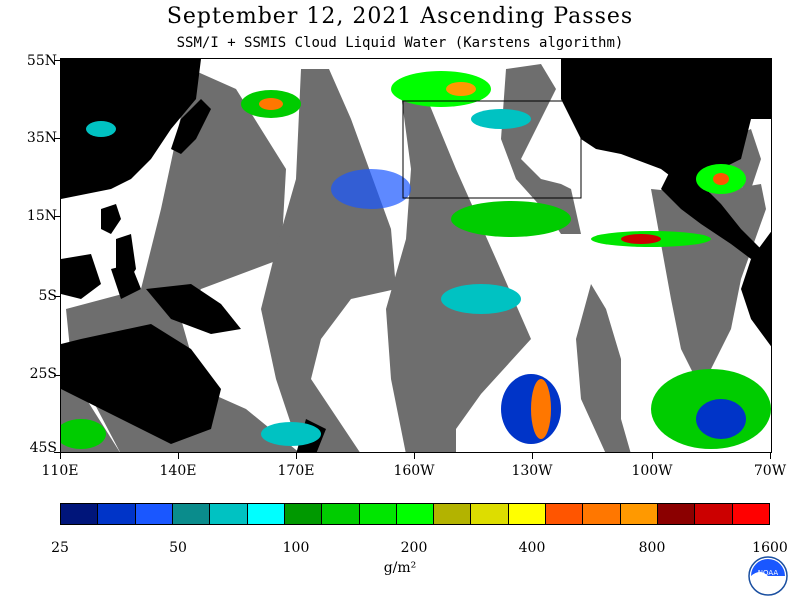  What do you see at coordinates (178, 548) in the screenshot?
I see `colorbar-label-50: 50` at bounding box center [178, 548].